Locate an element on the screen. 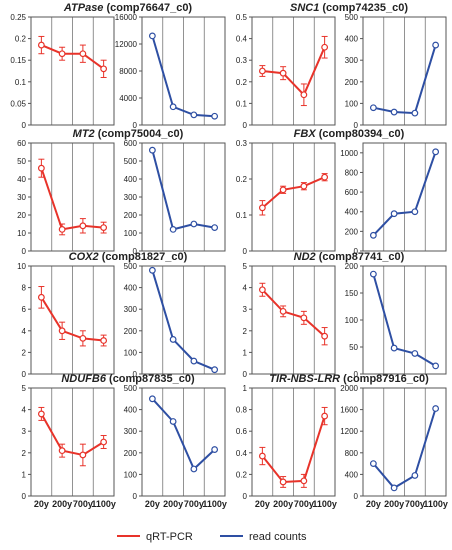 This screenshot has height=550, width=452. x-tick-label: 20y is located at coordinates (41, 504).